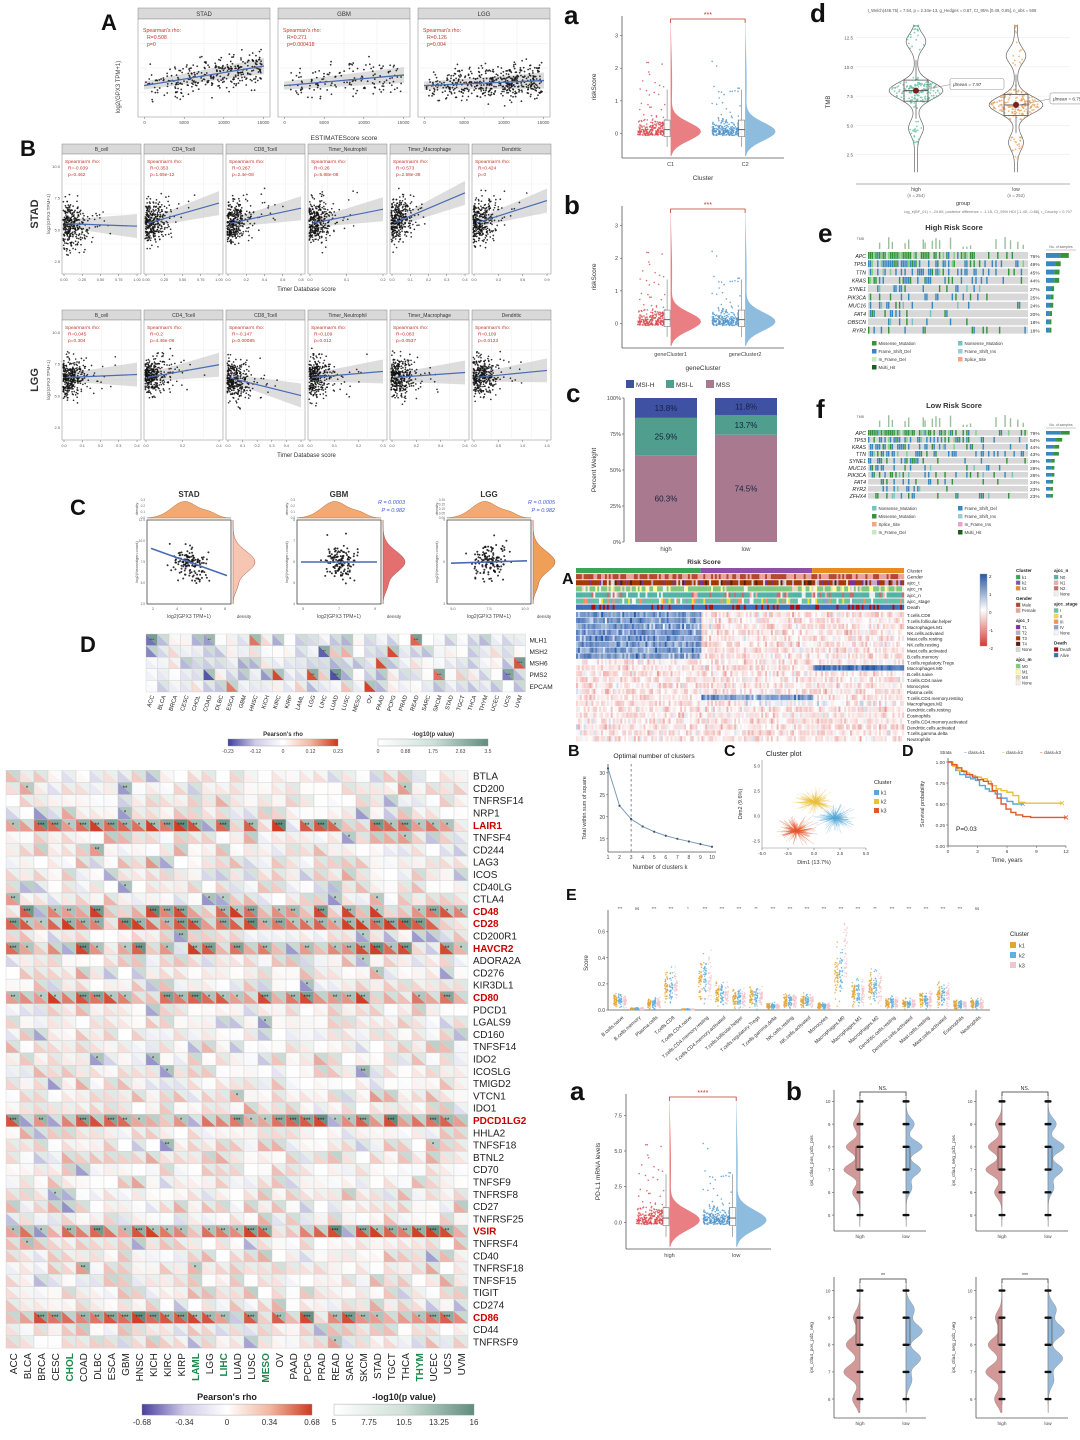  What do you see at coordinates (484, 15) in the screenshot?
I see `svg-text: LGG` at bounding box center [484, 15].